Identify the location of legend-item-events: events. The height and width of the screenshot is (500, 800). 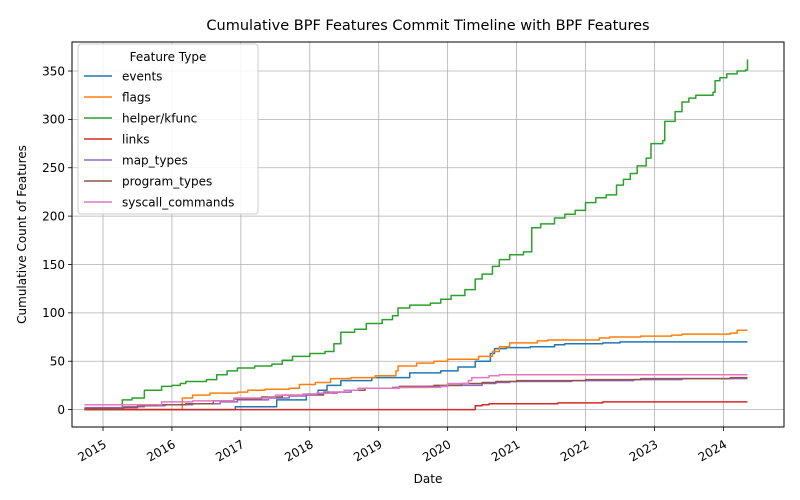
(123, 76).